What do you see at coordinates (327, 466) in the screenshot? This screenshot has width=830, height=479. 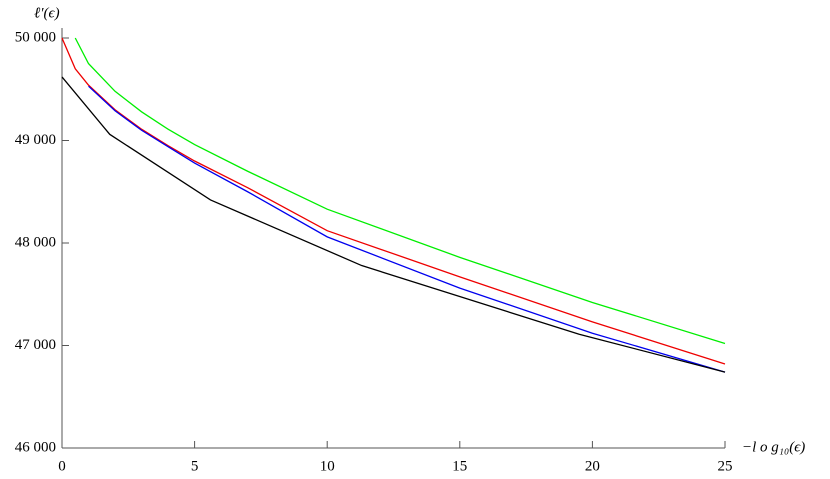 I see `x-tick-label: 10` at bounding box center [327, 466].